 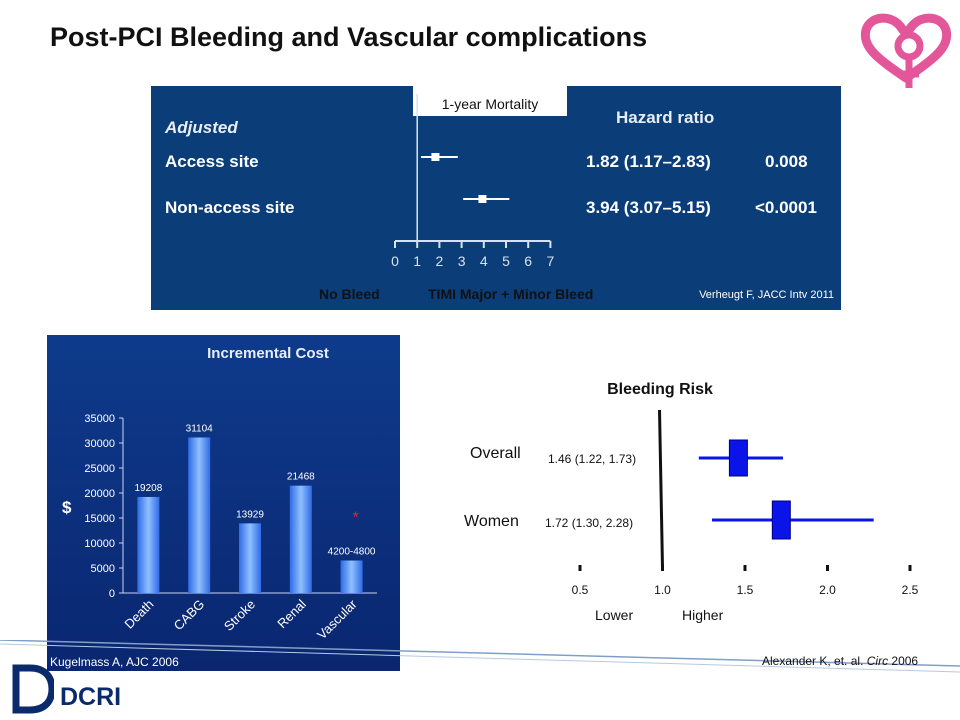 What do you see at coordinates (395, 261) in the screenshot?
I see `forest1-tick-label: 0` at bounding box center [395, 261].